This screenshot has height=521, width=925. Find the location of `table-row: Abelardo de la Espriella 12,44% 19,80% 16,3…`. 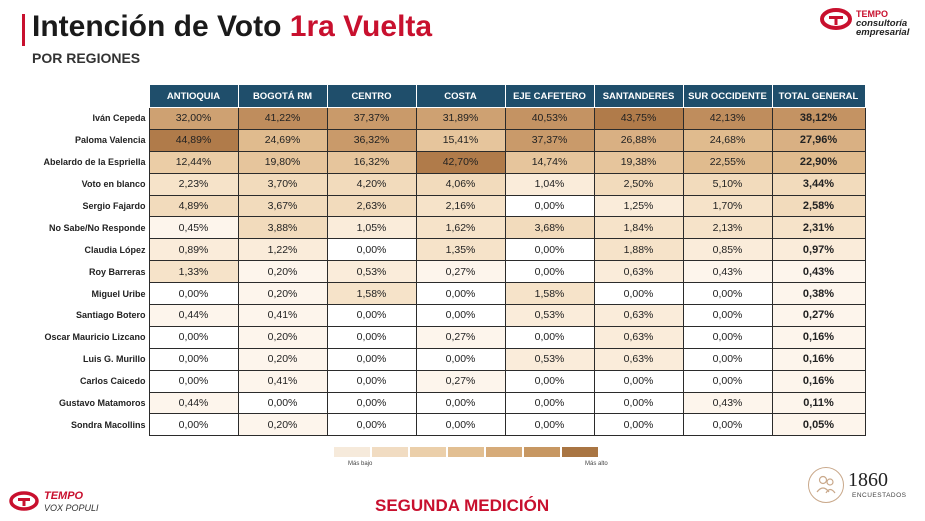

table-row: Abelardo de la Espriella 12,44% 19,80% 16,3… is located at coordinates (452, 162).